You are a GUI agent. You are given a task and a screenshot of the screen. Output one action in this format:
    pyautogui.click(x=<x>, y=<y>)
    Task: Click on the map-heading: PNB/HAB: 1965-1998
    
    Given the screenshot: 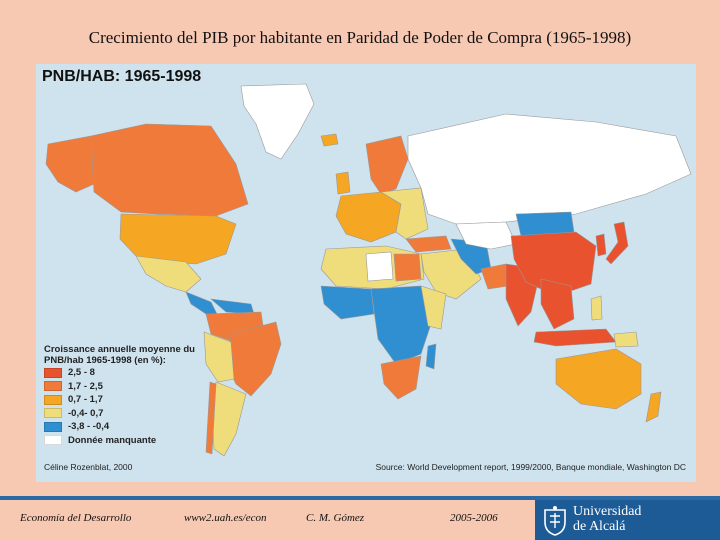 What is the action you would take?
    pyautogui.click(x=122, y=76)
    